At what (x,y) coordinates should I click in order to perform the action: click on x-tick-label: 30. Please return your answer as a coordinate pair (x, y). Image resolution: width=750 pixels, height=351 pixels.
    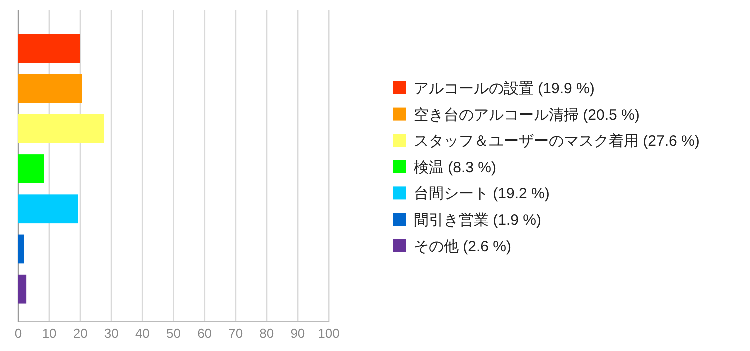
    Looking at the image, I should click on (111, 333).